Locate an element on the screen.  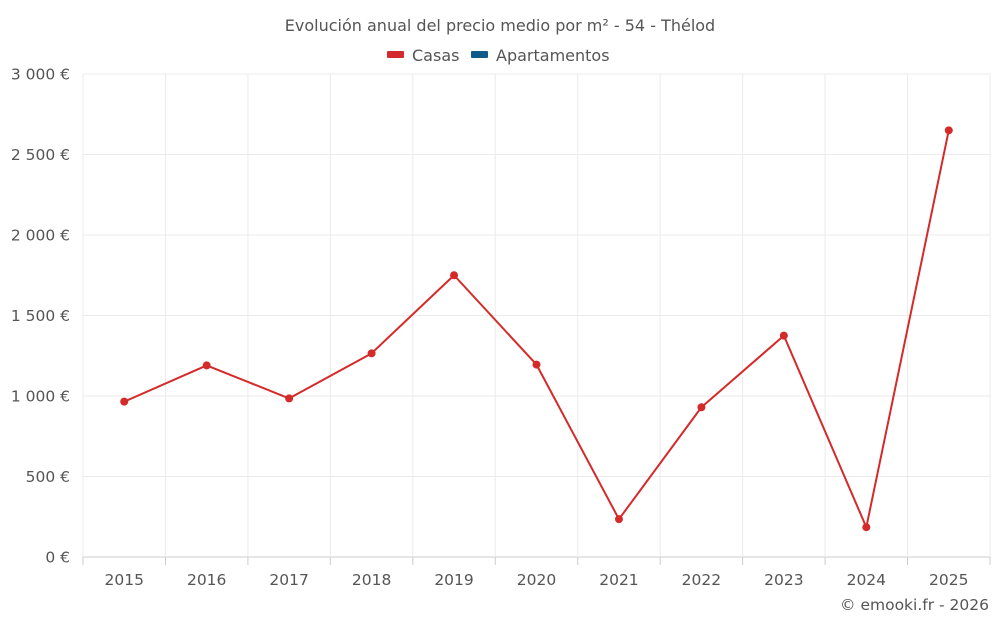
data-point-casas-2019 is located at coordinates (454, 275).